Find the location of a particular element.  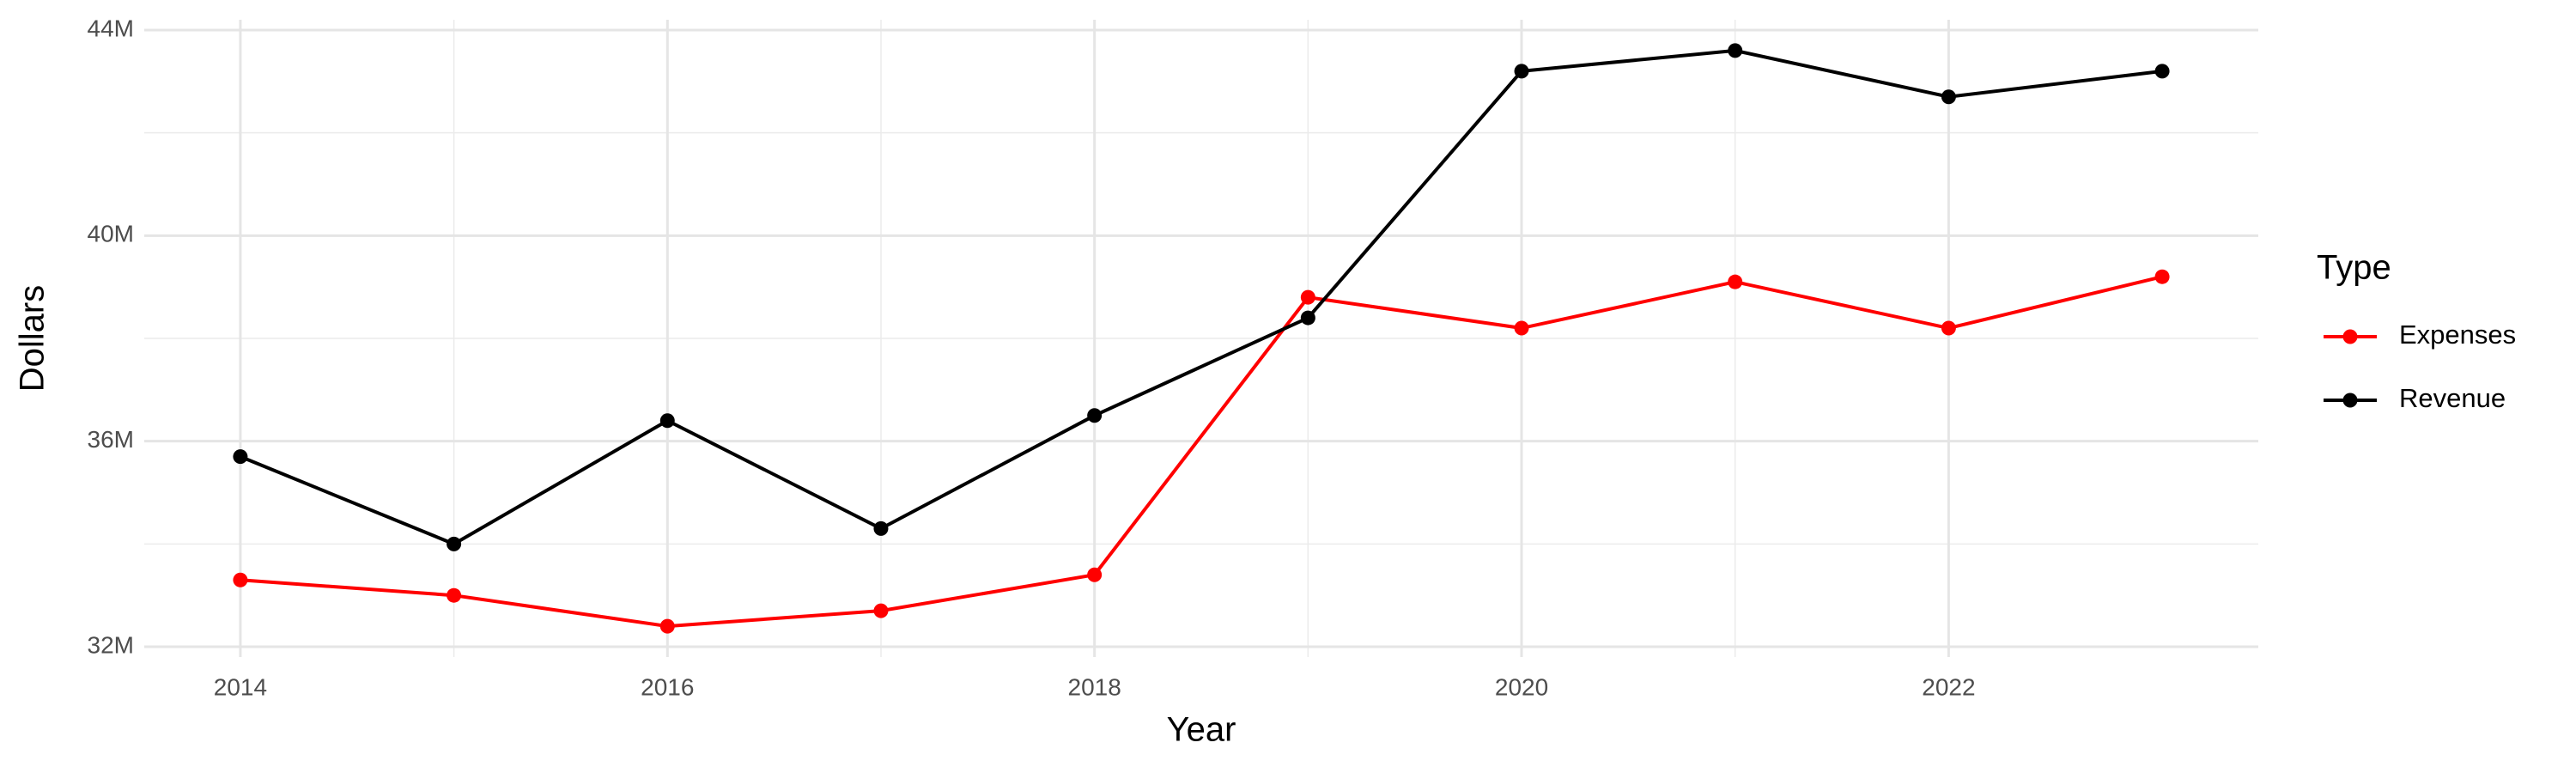

x-tick-label: 2014 is located at coordinates (240, 686).